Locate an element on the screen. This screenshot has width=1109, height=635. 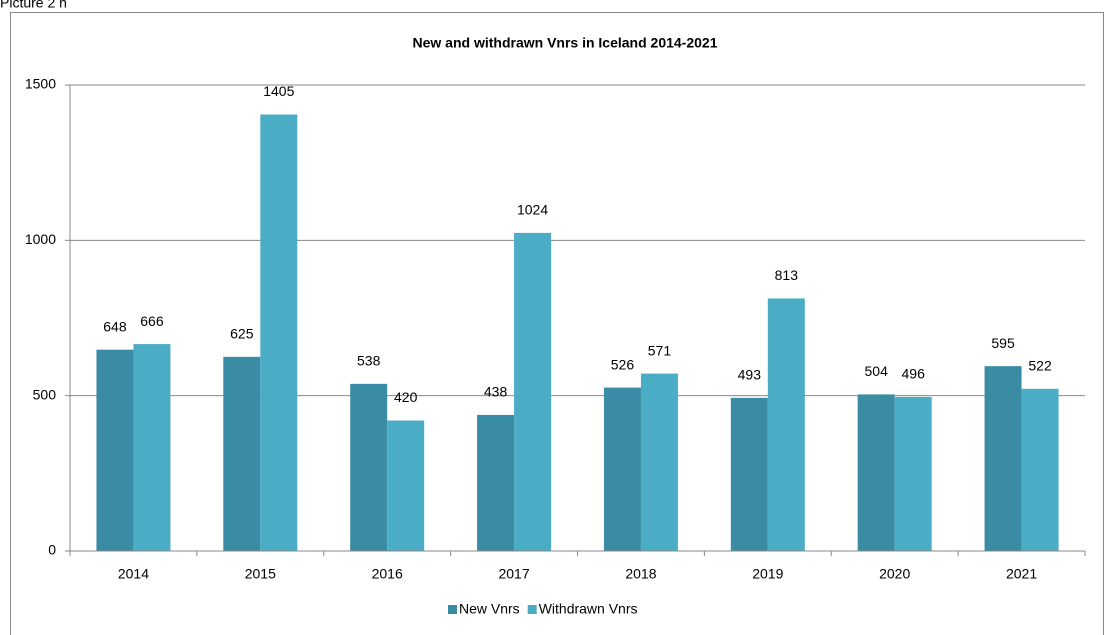
data-label: 648 is located at coordinates (115, 326).